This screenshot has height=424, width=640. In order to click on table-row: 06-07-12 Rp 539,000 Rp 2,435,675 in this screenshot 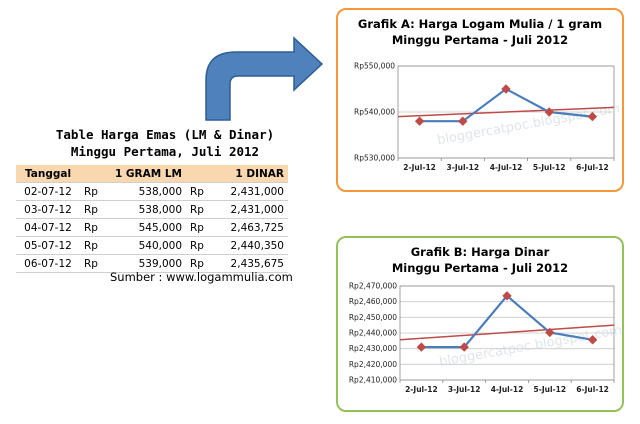, I will do `click(152, 263)`.